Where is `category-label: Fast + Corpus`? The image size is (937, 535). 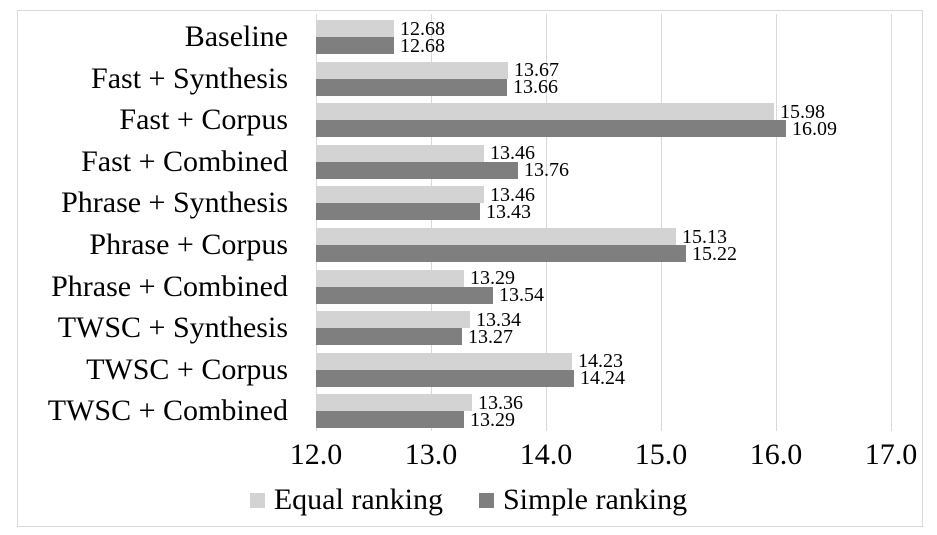
category-label: Fast + Corpus is located at coordinates (203, 120).